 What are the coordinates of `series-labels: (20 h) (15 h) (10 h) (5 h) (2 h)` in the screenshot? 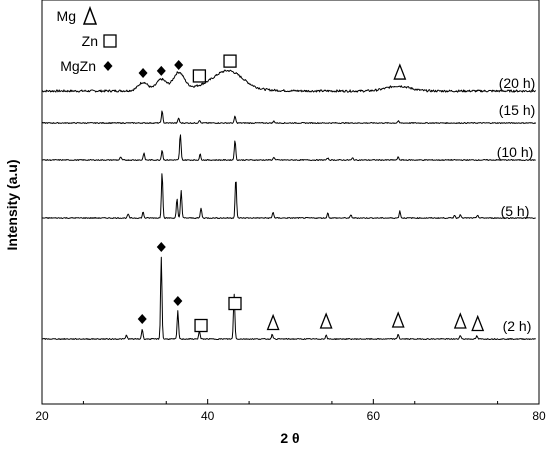 It's located at (516, 204).